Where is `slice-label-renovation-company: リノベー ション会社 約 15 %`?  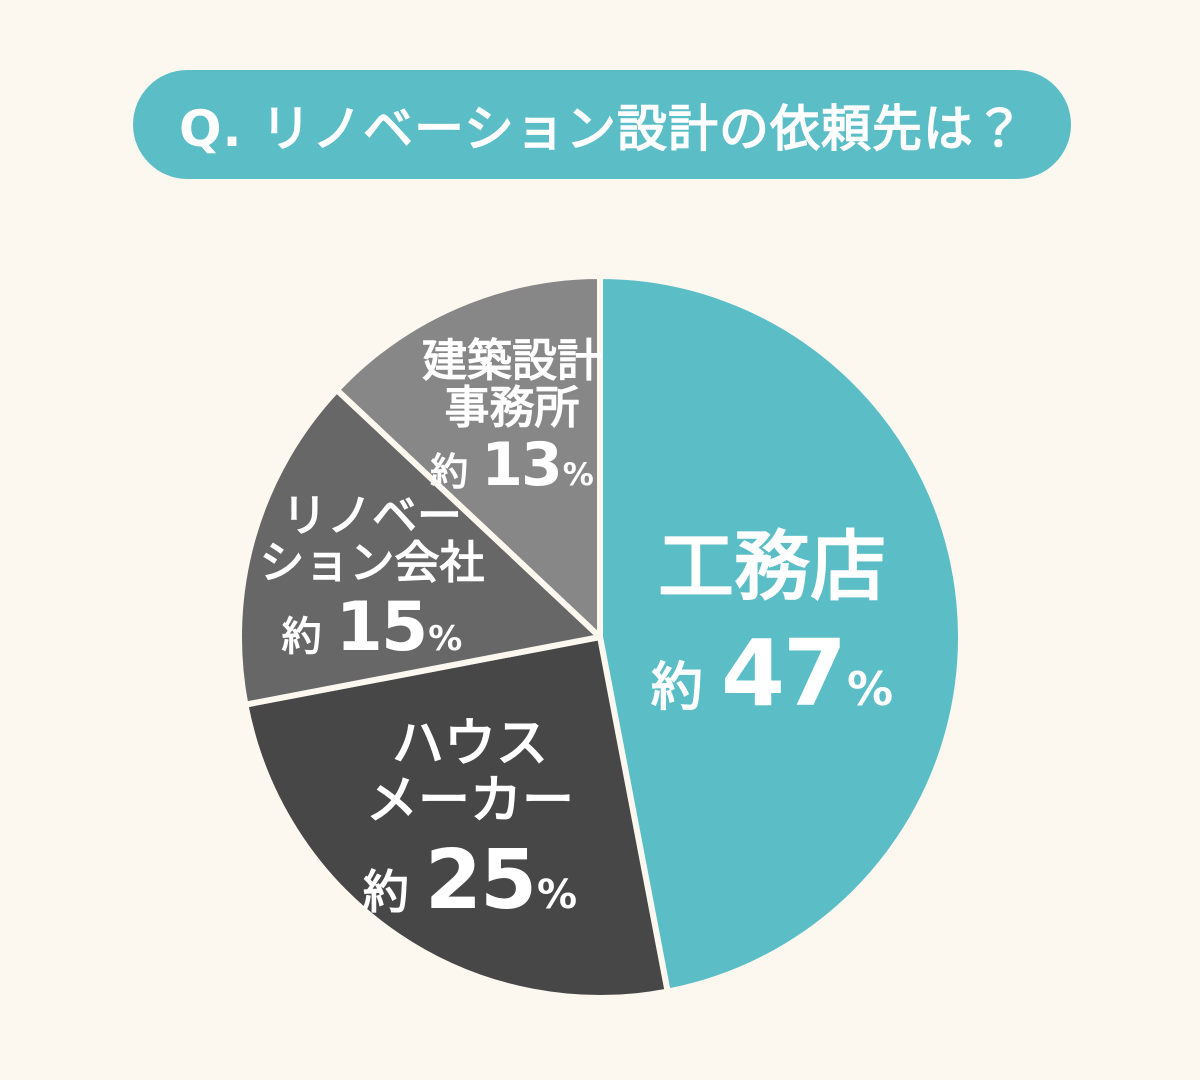 slice-label-renovation-company: リノベー ション会社 約 15 % is located at coordinates (371, 577).